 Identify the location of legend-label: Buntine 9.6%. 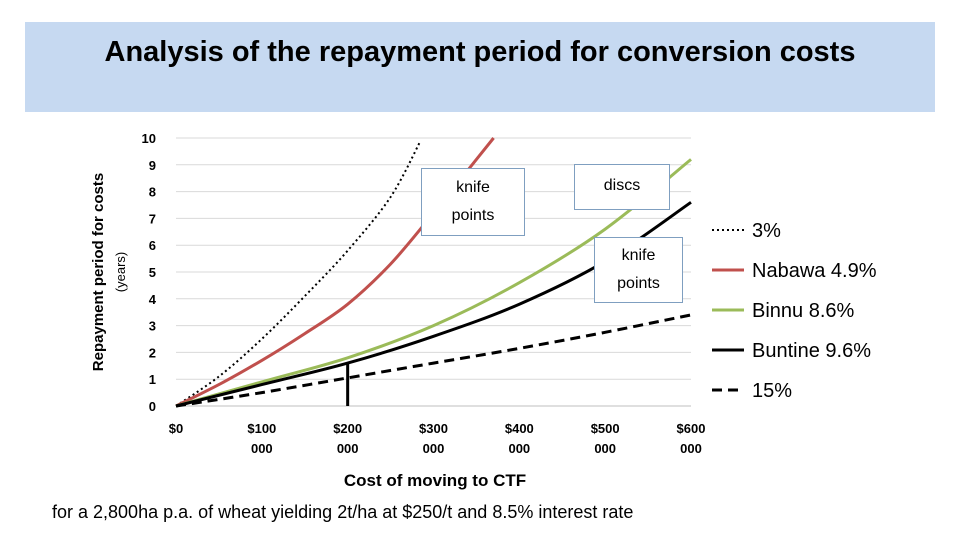
(811, 351).